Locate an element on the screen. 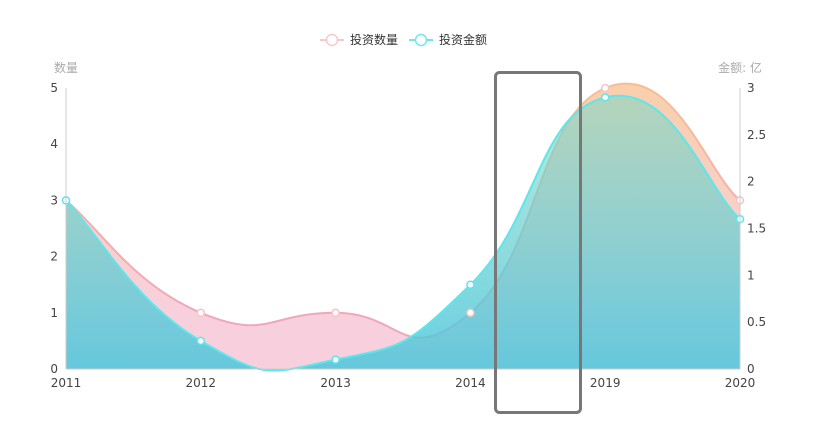  legend-item-count: 投资数量 is located at coordinates (359, 39).